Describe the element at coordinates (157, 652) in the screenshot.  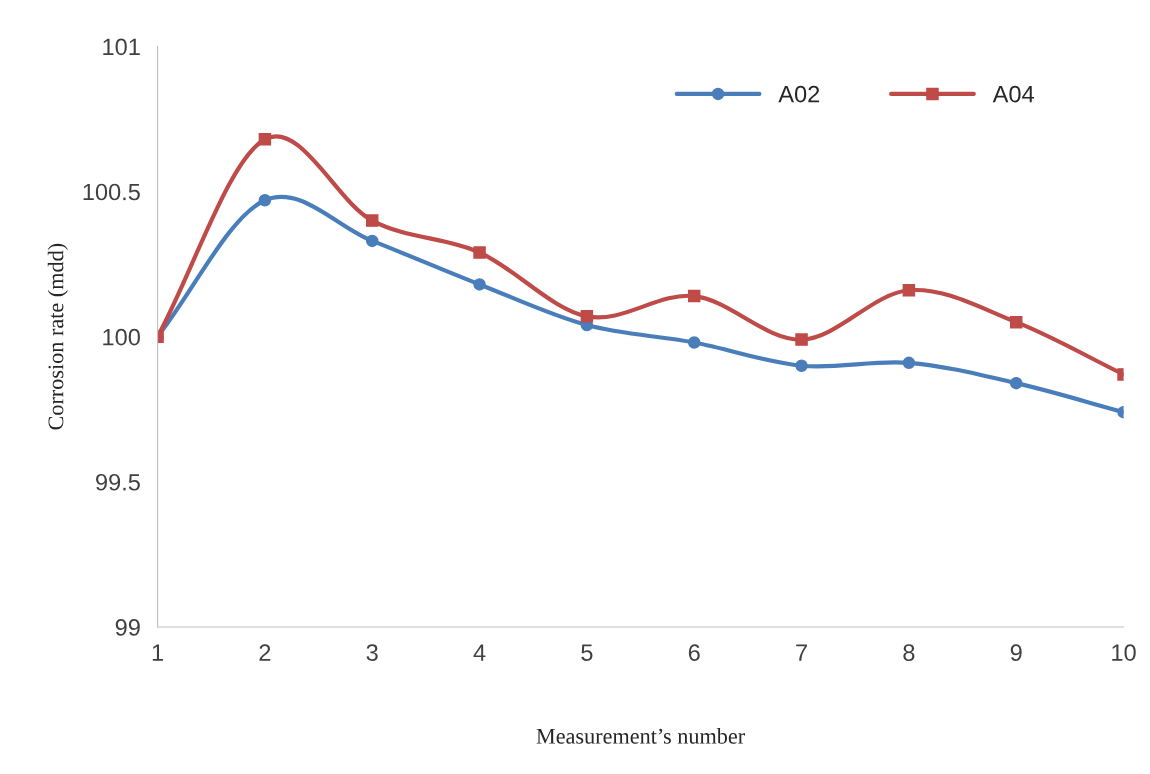
I see `x-tick-label: 1` at that location.